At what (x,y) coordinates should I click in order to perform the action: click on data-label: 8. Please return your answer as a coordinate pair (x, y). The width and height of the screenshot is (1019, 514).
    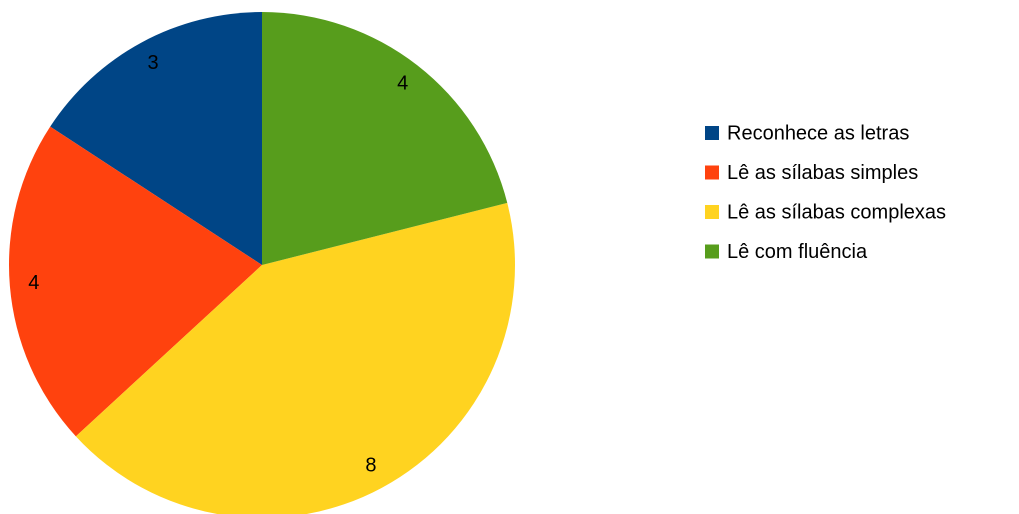
    Looking at the image, I should click on (370, 466).